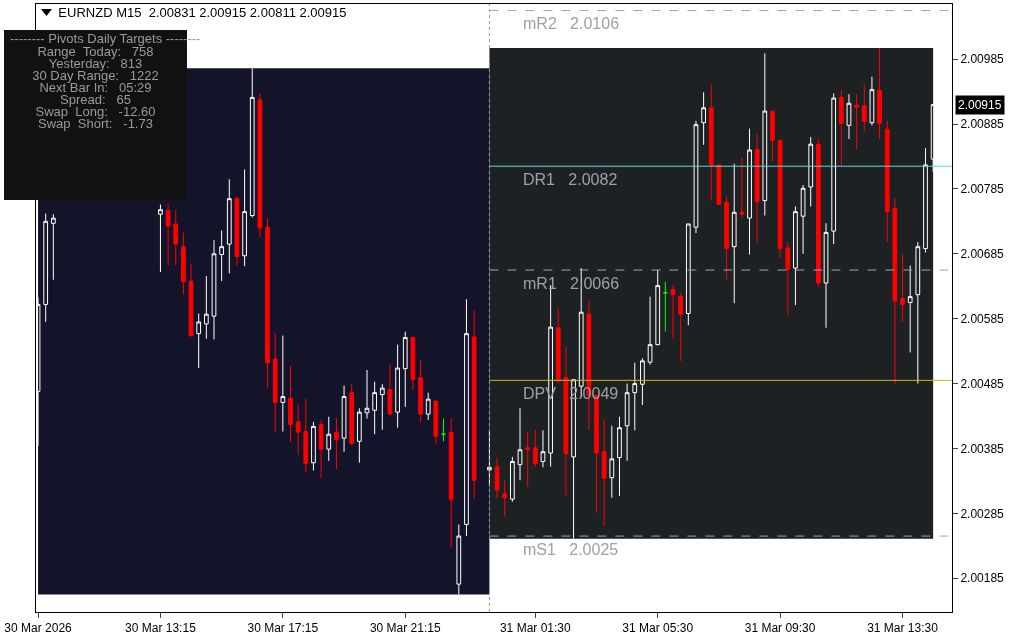 This screenshot has height=640, width=1024. Describe the element at coordinates (38, 628) in the screenshot. I see `x-tick-label: 30 Mar 2026` at that location.